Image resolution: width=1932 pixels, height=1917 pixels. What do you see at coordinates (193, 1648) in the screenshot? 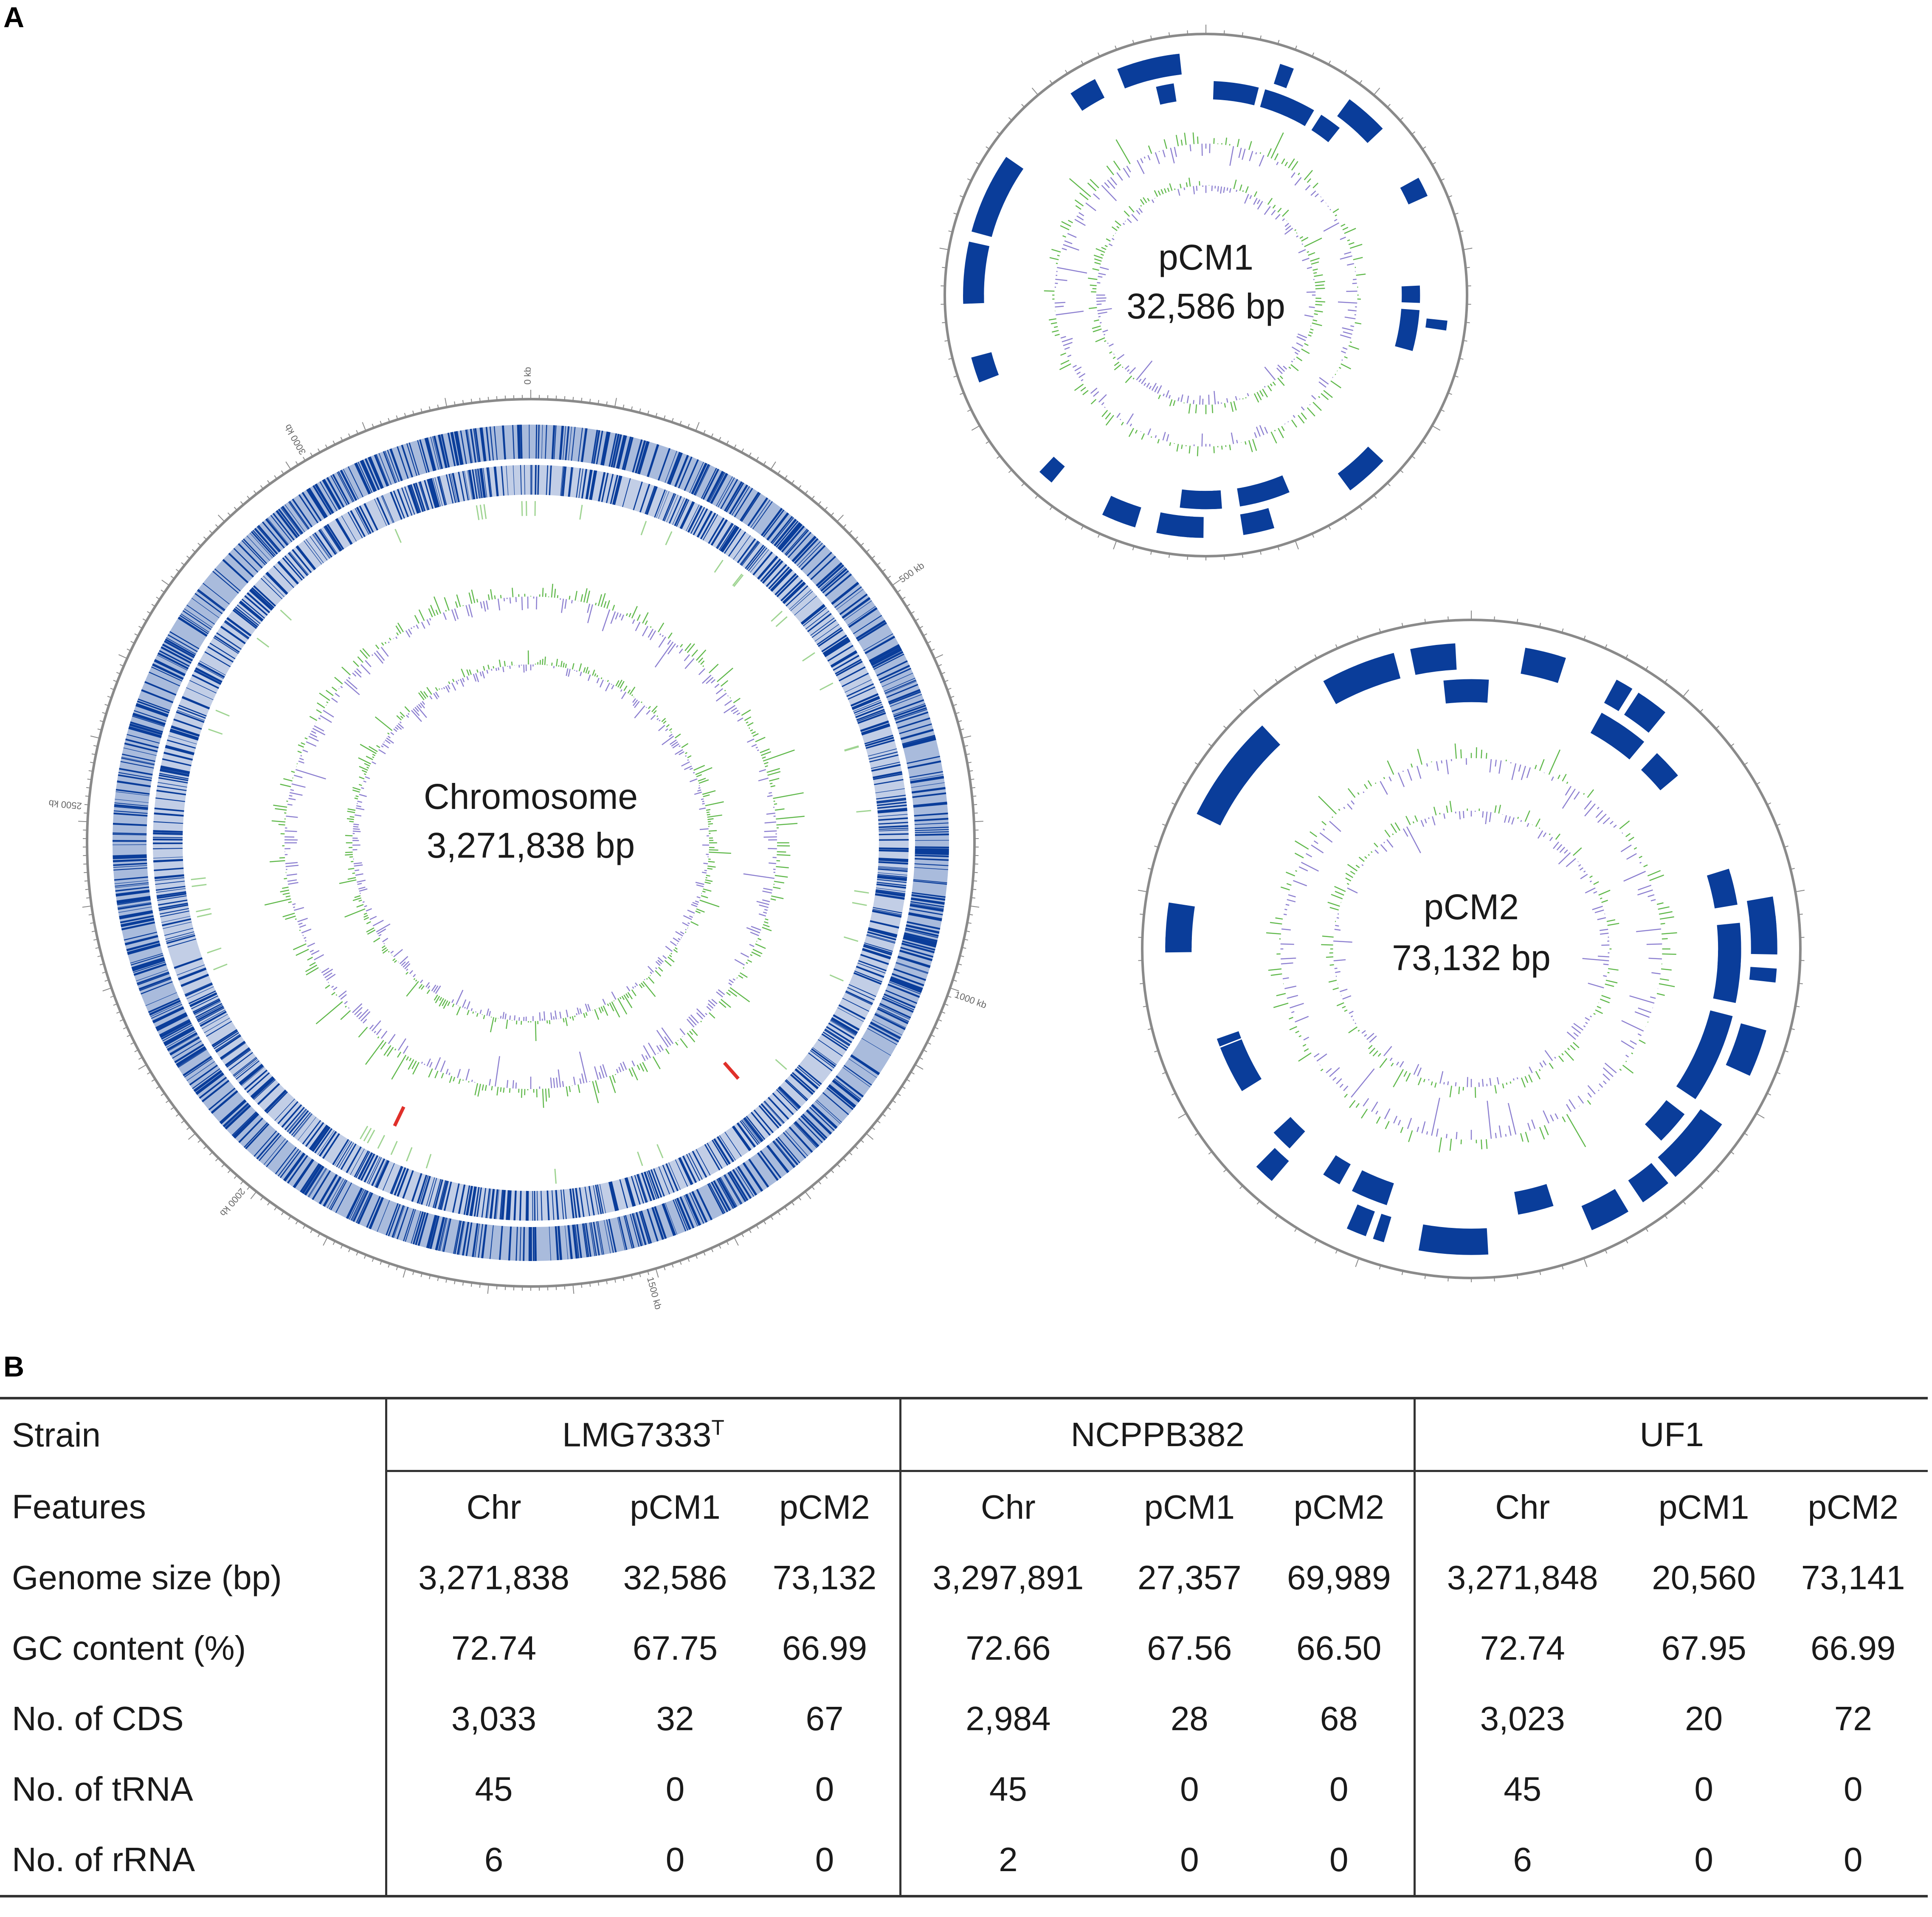
I see `feature-label: GC content (%)` at bounding box center [193, 1648].